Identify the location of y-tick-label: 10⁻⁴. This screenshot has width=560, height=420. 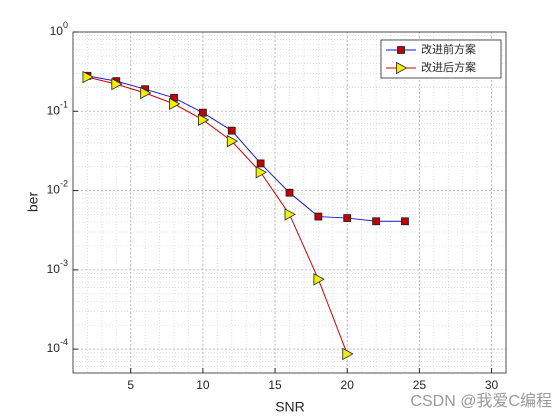
(57, 347).